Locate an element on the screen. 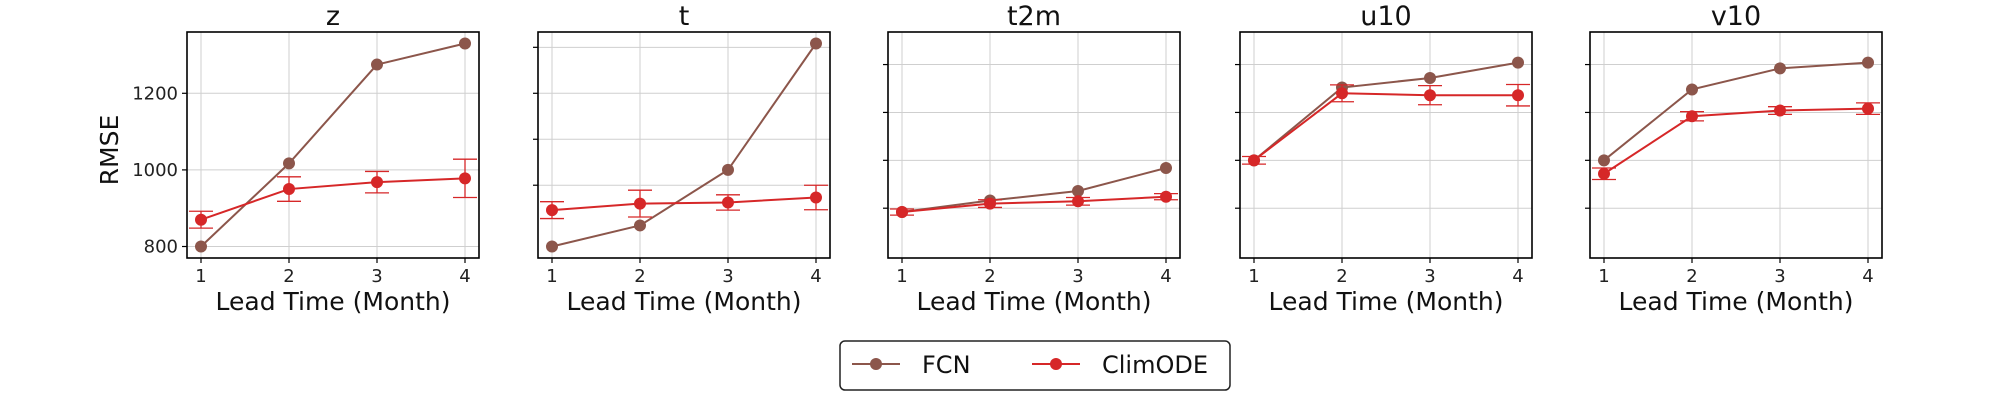  panel-t2m: 1 2 3 4 t2m Lead Time (Month) is located at coordinates (1032, 158).